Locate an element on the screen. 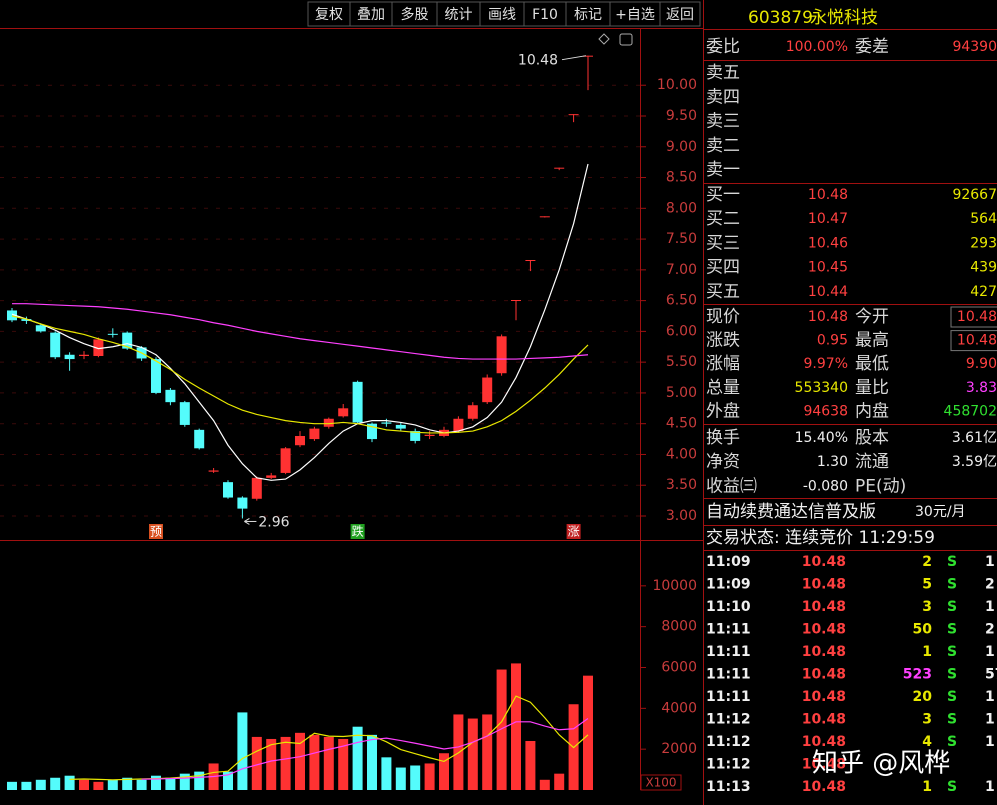 The image size is (997, 805). y-tick-label: 10000 is located at coordinates (674, 586).